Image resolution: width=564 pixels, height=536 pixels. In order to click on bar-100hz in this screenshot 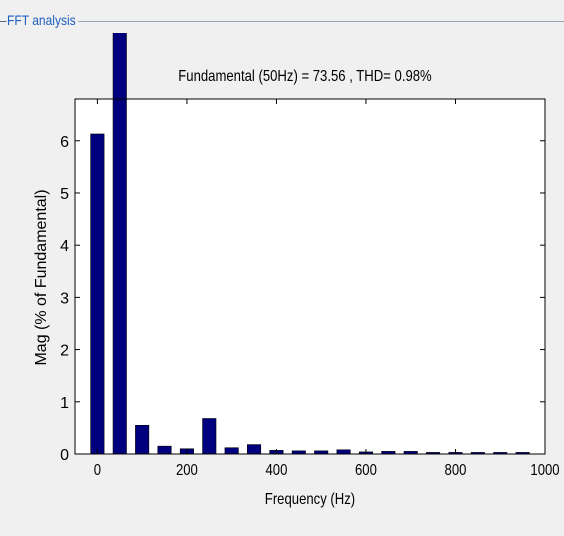, I will do `click(142, 439)`.